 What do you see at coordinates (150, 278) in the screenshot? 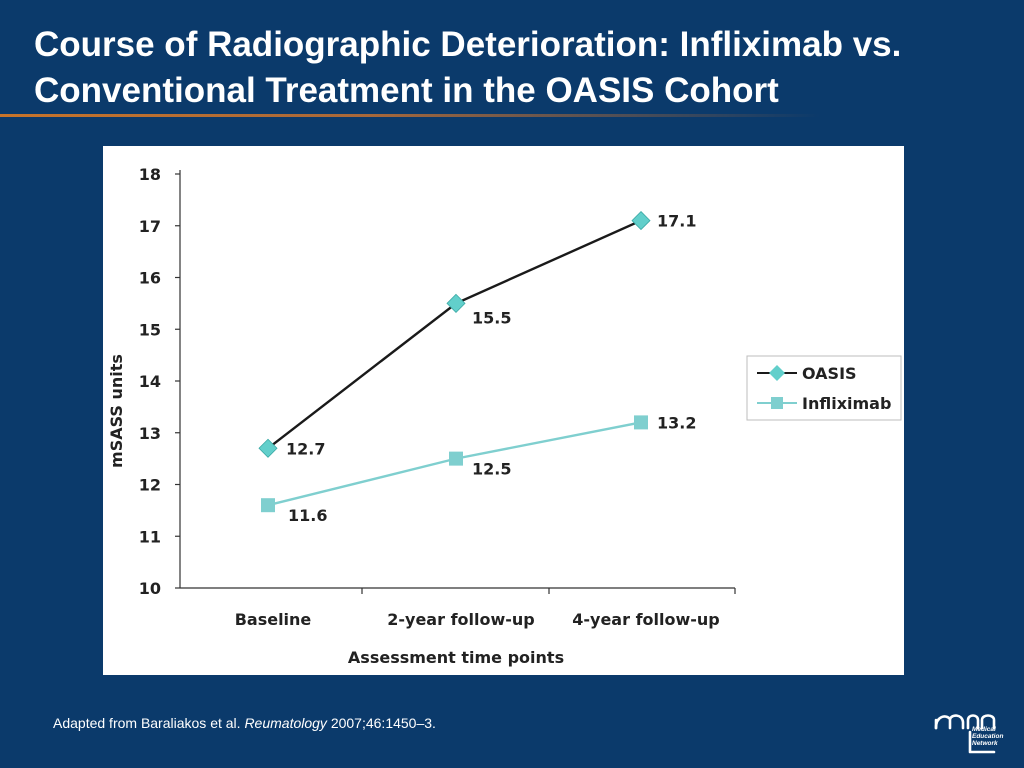
I see `y-tick-label: 16` at bounding box center [150, 278].